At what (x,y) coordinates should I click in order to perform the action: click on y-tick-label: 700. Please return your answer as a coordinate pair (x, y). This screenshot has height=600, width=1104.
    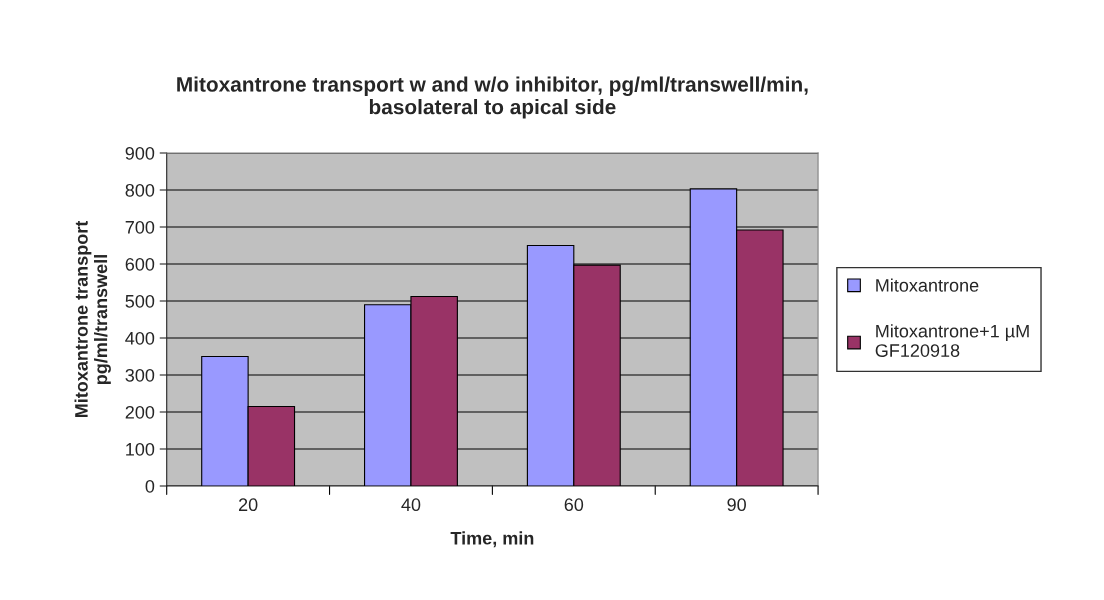
    Looking at the image, I should click on (140, 227).